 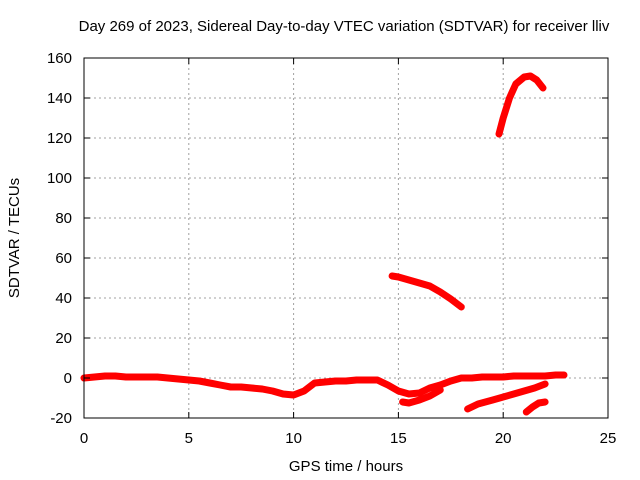 I want to click on y-tick-label: 40, so click(x=63, y=298).